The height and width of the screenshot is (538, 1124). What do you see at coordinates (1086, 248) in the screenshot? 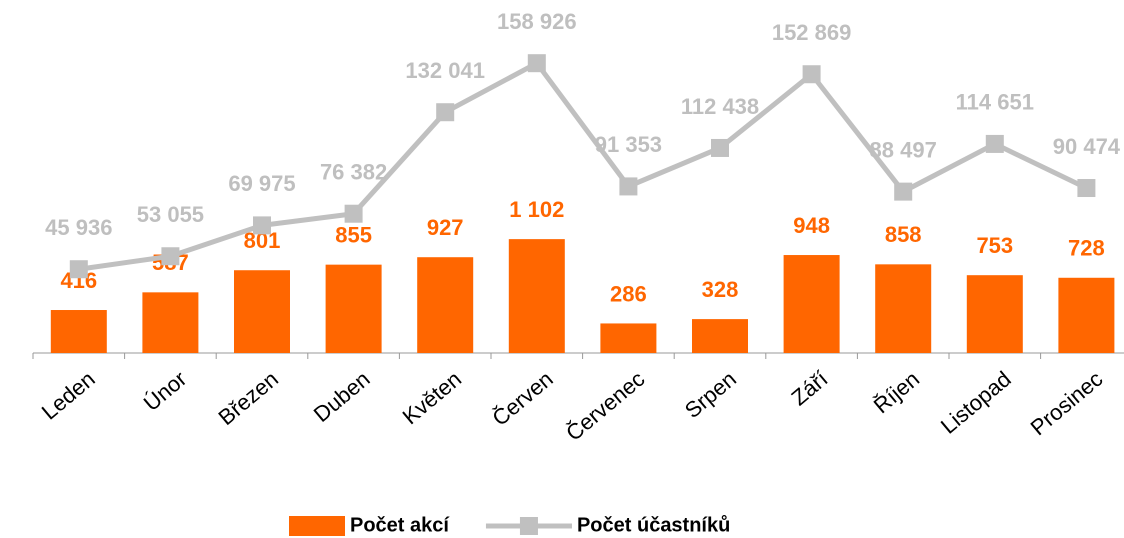
I see `bar-value-label: 728` at bounding box center [1086, 248].